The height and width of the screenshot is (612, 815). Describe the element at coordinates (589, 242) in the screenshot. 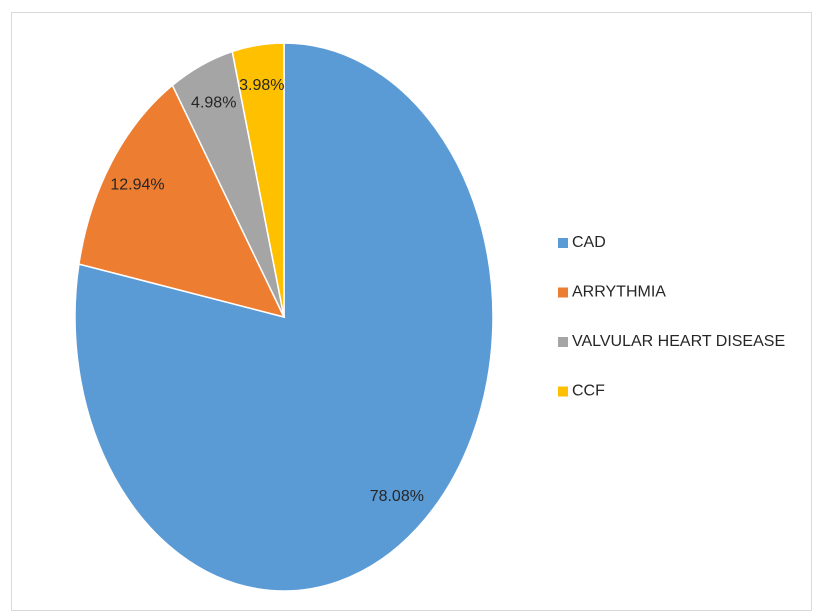

I see `legend-label: CAD` at that location.